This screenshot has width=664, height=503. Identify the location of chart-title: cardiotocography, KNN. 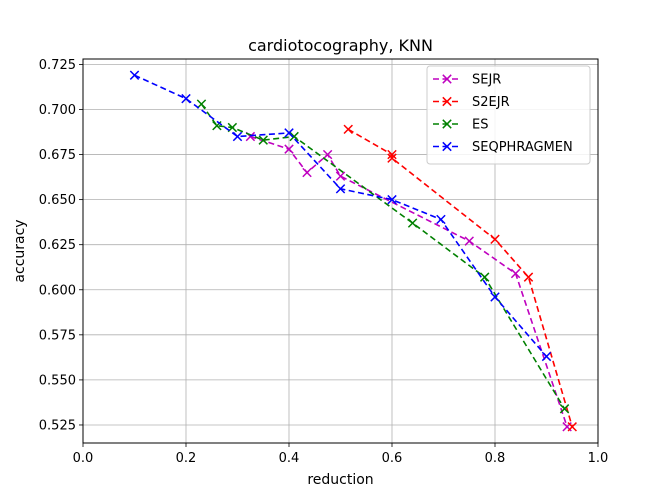
(340, 45).